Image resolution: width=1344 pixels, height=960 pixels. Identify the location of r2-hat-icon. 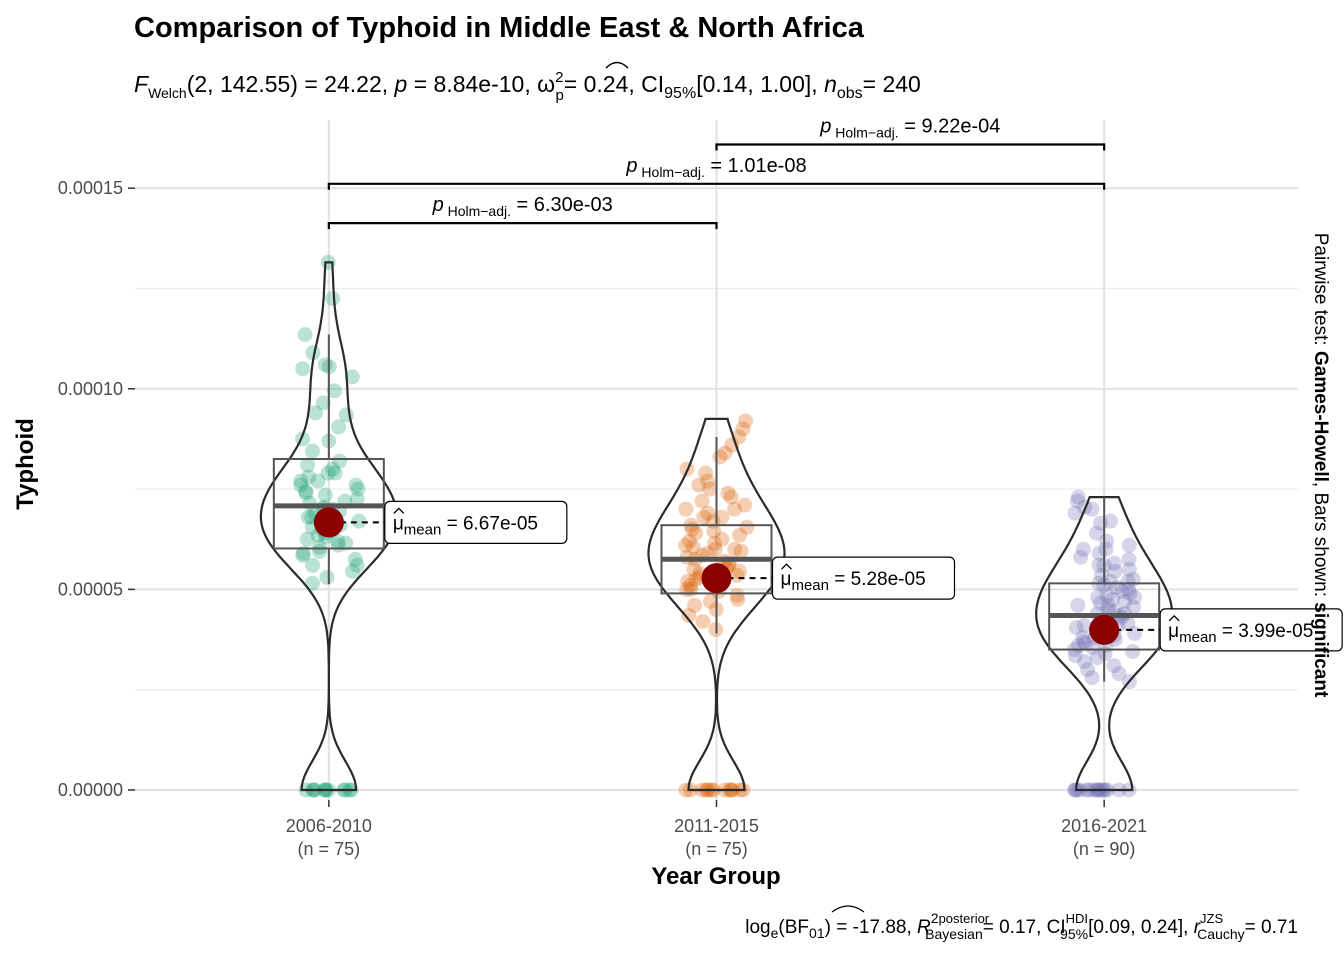
(848, 909).